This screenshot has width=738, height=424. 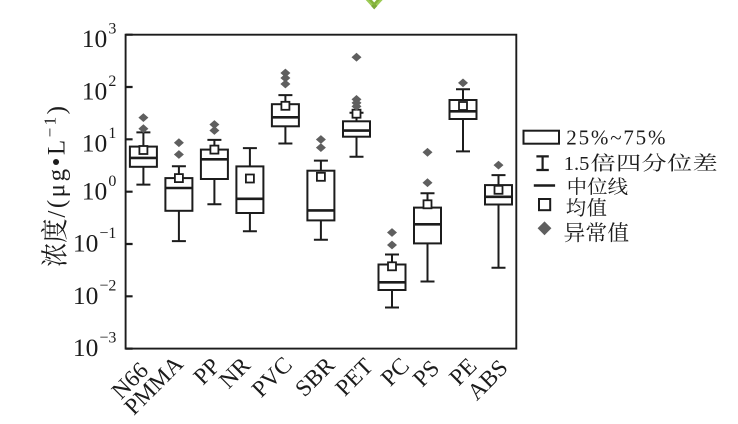 What do you see at coordinates (112, 133) in the screenshot?
I see `svg-text: 1` at bounding box center [112, 133].